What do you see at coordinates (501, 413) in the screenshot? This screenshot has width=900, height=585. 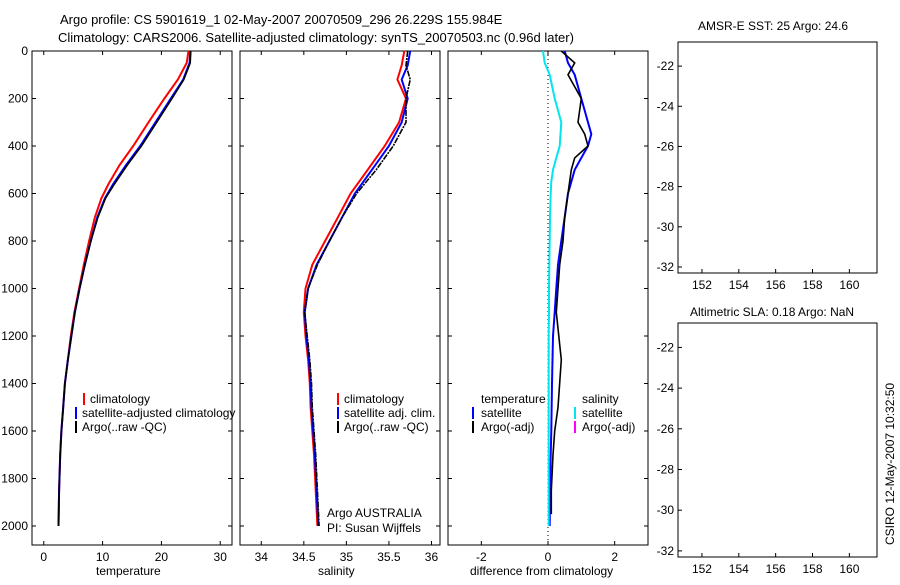 I see `legend-t-sat: satellite` at bounding box center [501, 413].